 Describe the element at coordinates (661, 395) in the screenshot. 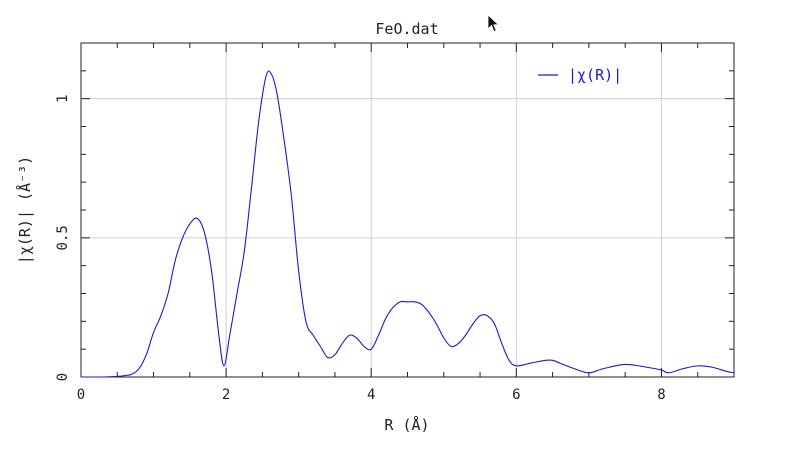

I see `x-tick-label: 8` at that location.